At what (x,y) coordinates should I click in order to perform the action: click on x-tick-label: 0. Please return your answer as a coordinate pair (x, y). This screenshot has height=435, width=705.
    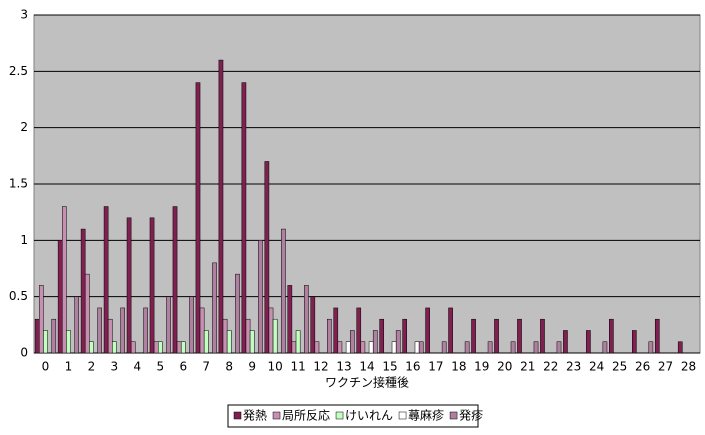
    Looking at the image, I should click on (46, 367).